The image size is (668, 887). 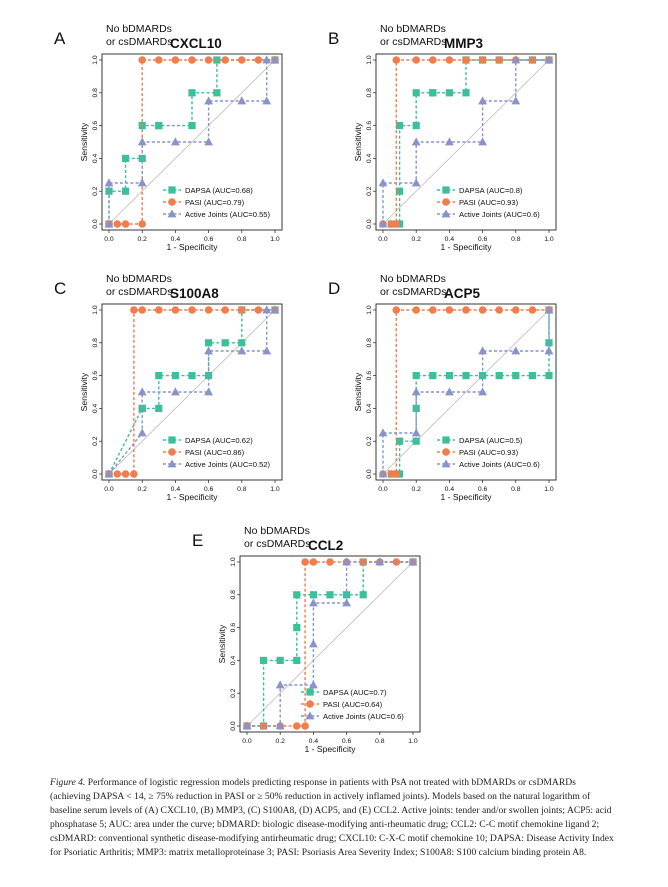 I want to click on series-line-joints, so click(x=465, y=141).